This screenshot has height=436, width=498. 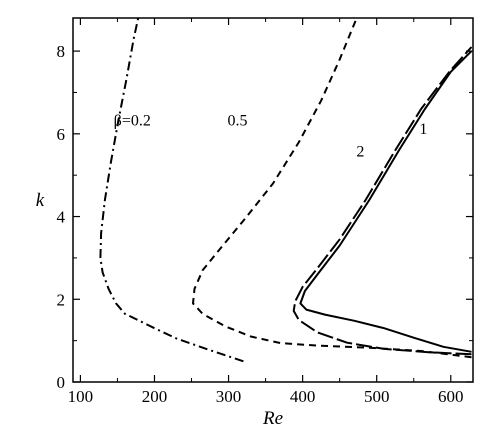 What do you see at coordinates (360, 152) in the screenshot?
I see `curve-label-3: 2` at bounding box center [360, 152].